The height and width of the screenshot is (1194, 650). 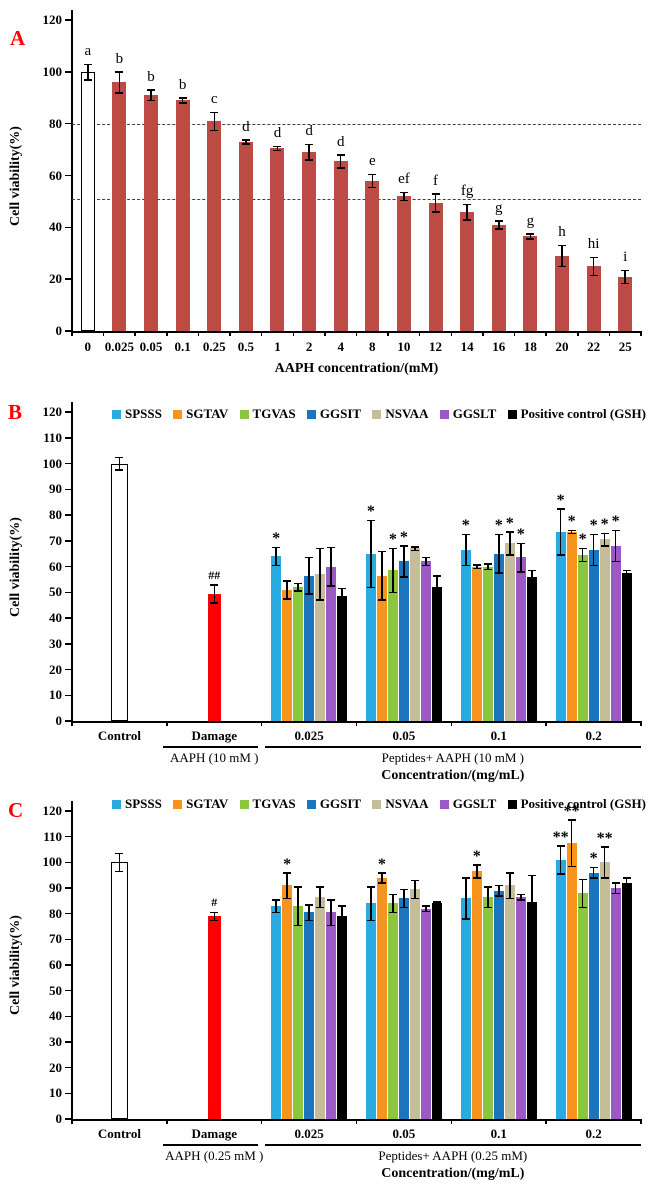 I want to click on y-axis-tick-label: 100, so click(x=52, y=71).